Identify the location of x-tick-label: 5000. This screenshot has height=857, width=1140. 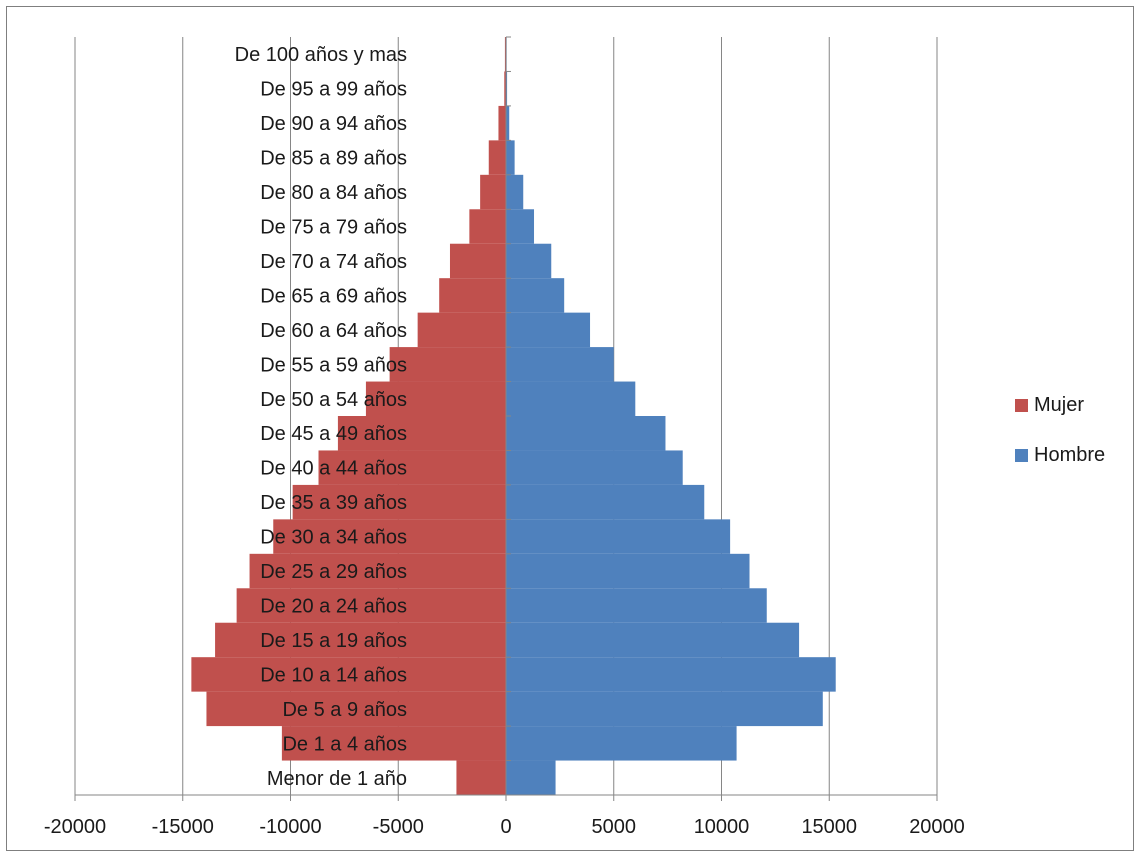
(614, 827).